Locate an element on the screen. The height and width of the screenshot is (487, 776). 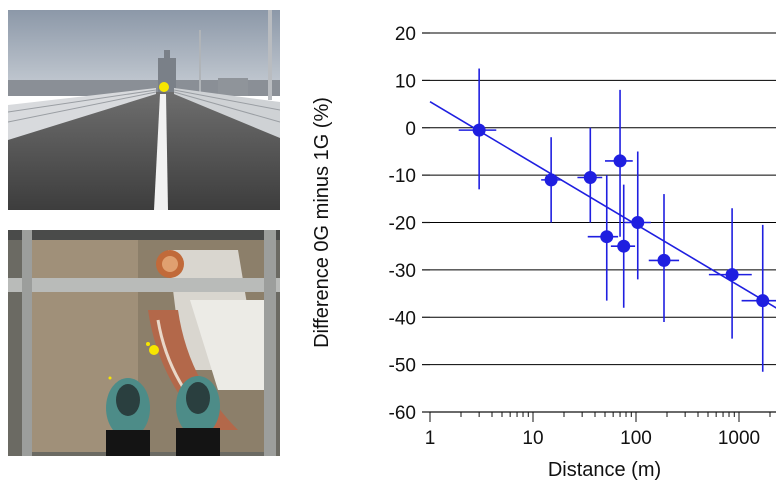
y-axis-label: Difference 0G minus 1G (%) is located at coordinates (322, 222).